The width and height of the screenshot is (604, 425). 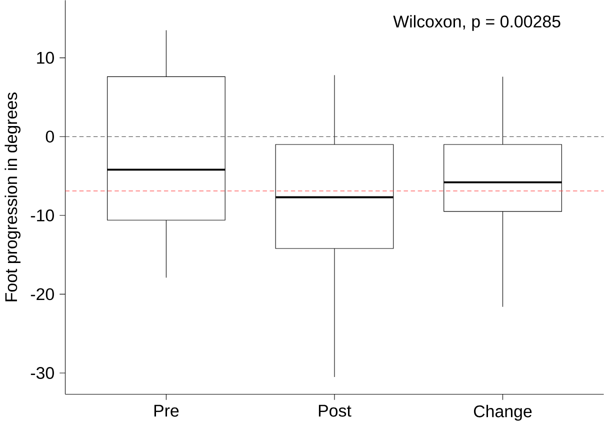 I want to click on y-axis-title: Foot progression in degrees, so click(x=12, y=197).